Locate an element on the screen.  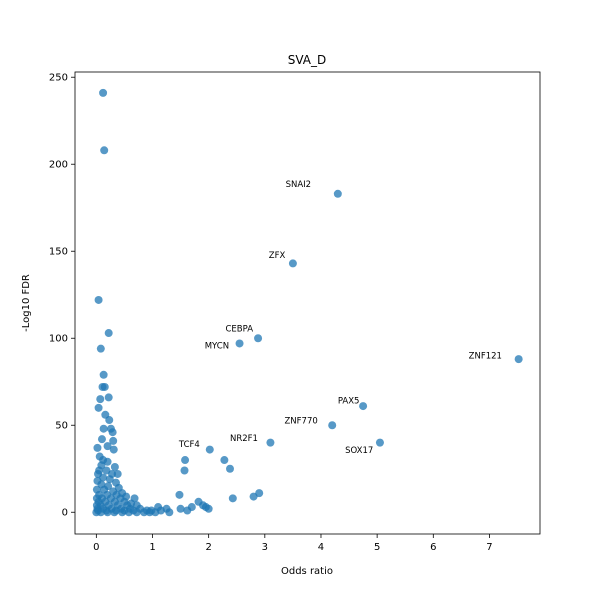
point-annotation-label: SOX17 is located at coordinates (359, 451).